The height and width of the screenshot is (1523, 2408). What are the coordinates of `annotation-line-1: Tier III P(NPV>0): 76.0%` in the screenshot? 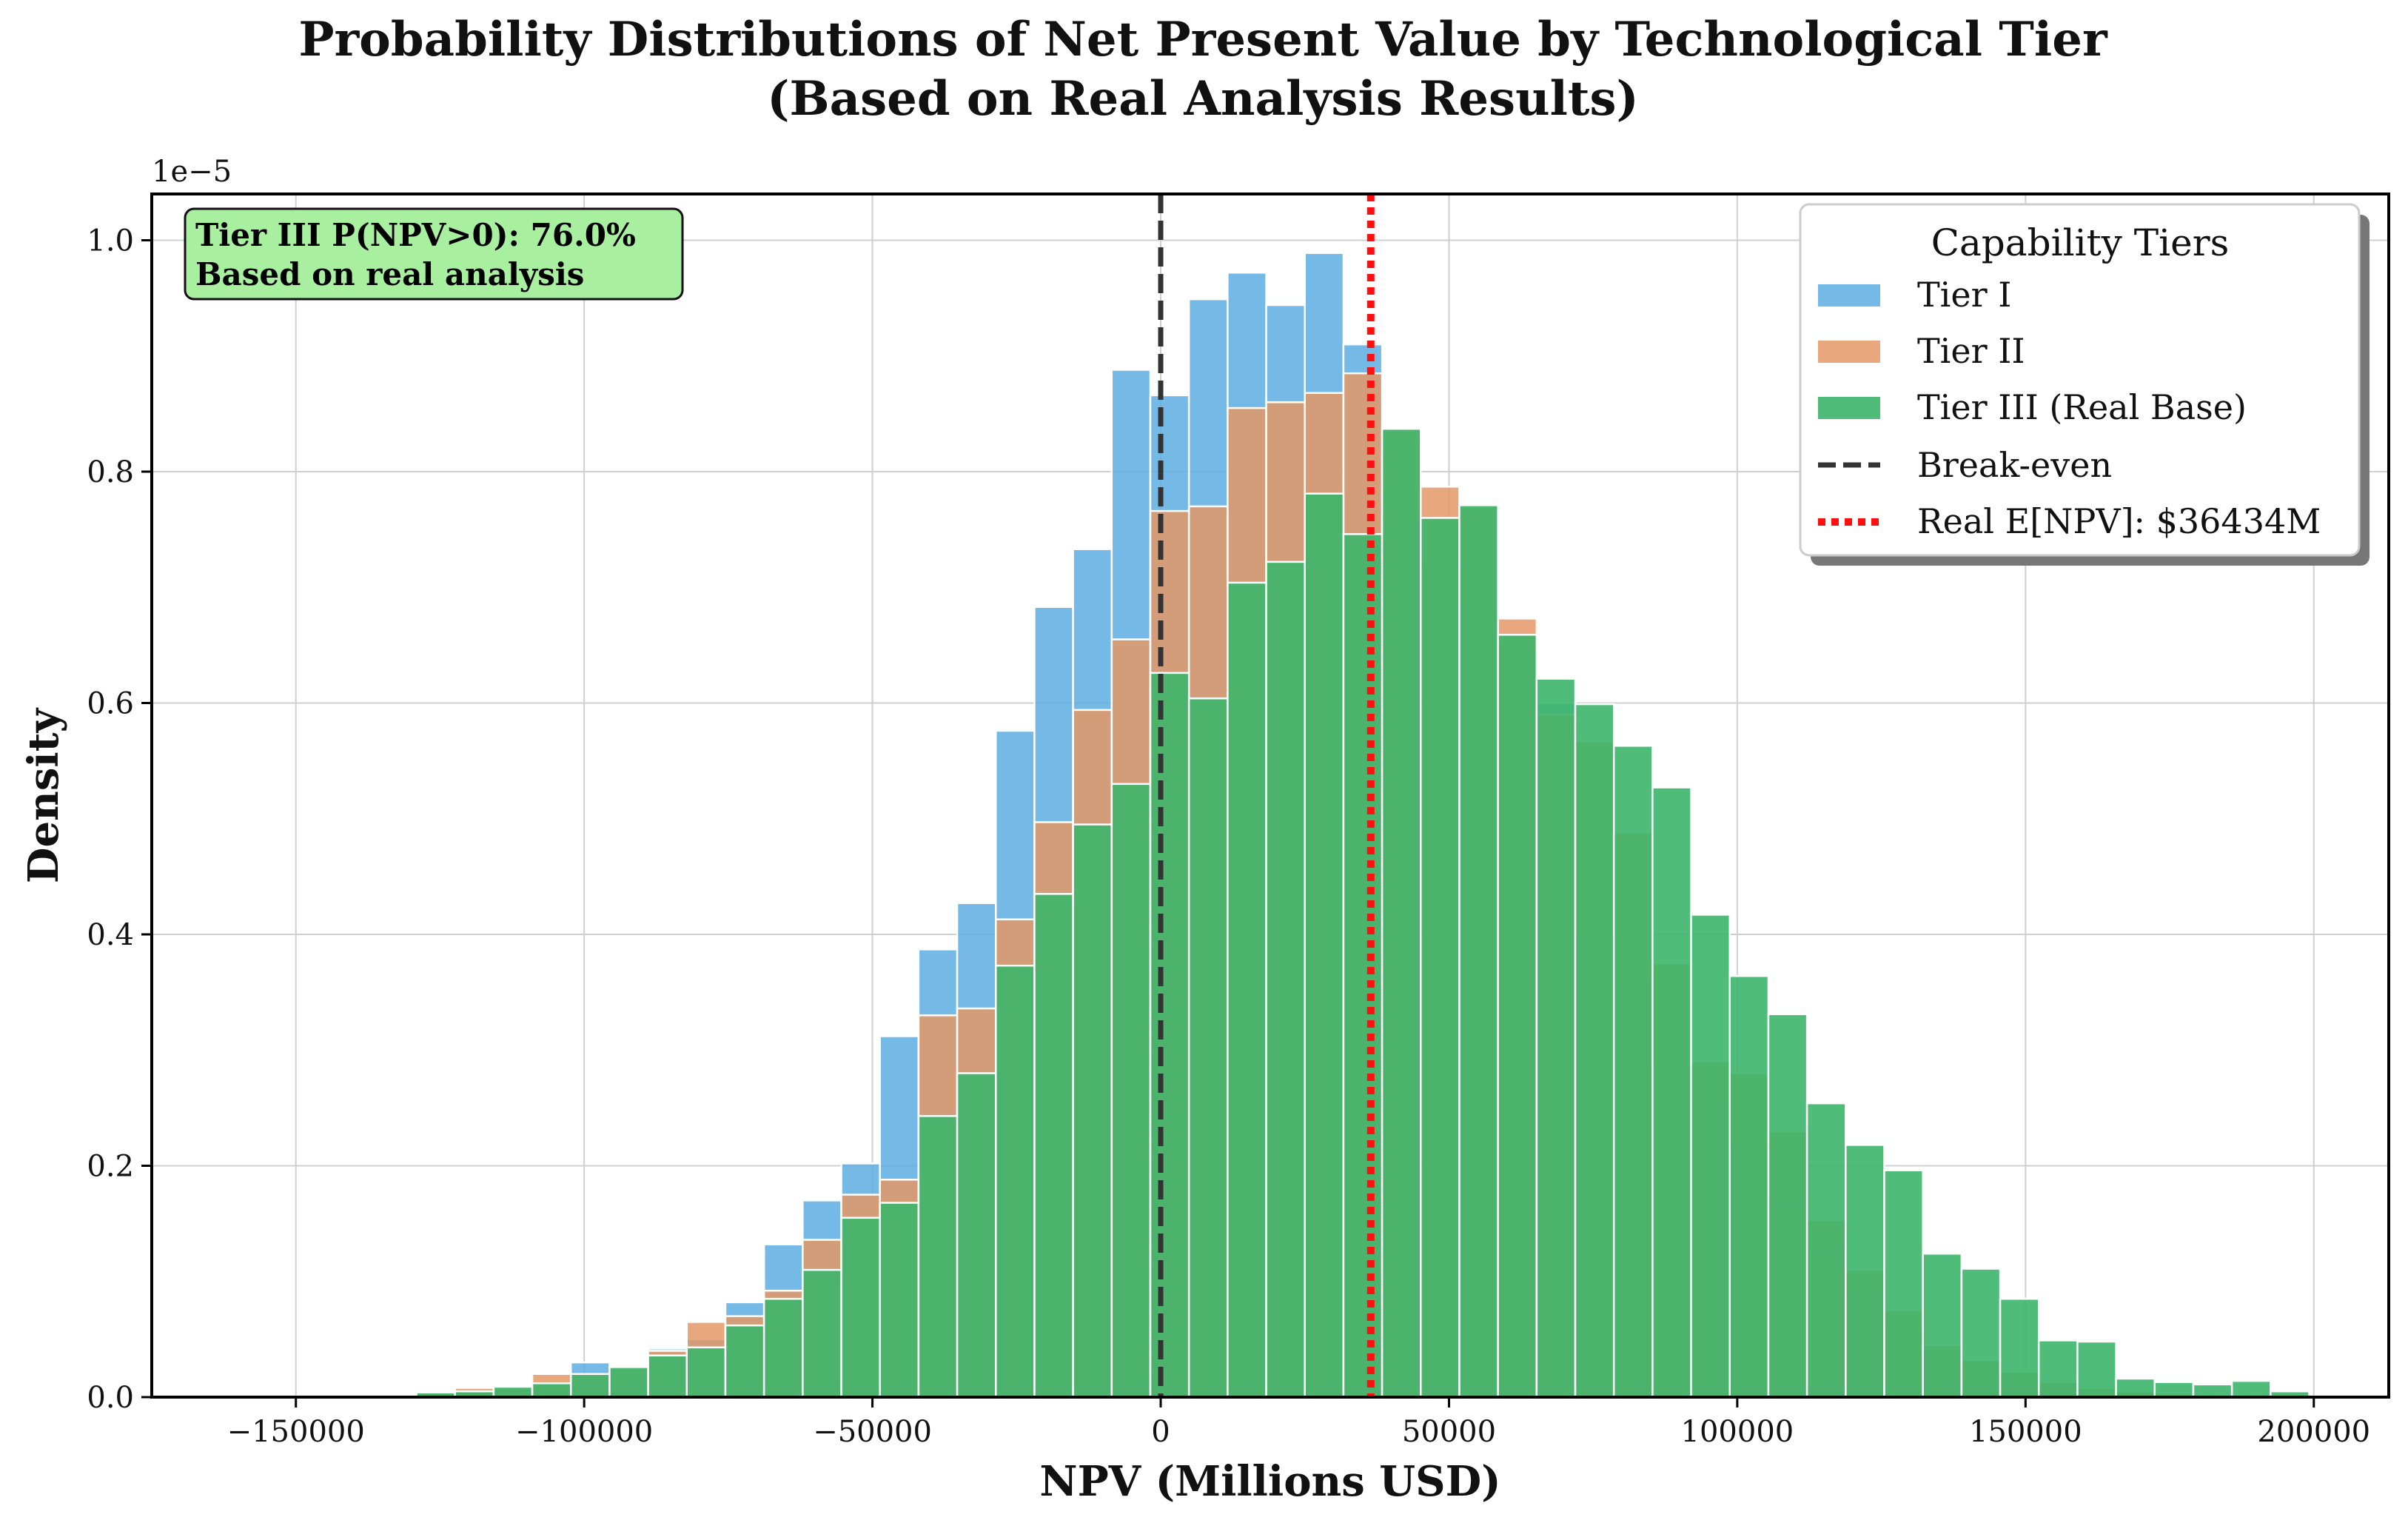 It's located at (415, 235).